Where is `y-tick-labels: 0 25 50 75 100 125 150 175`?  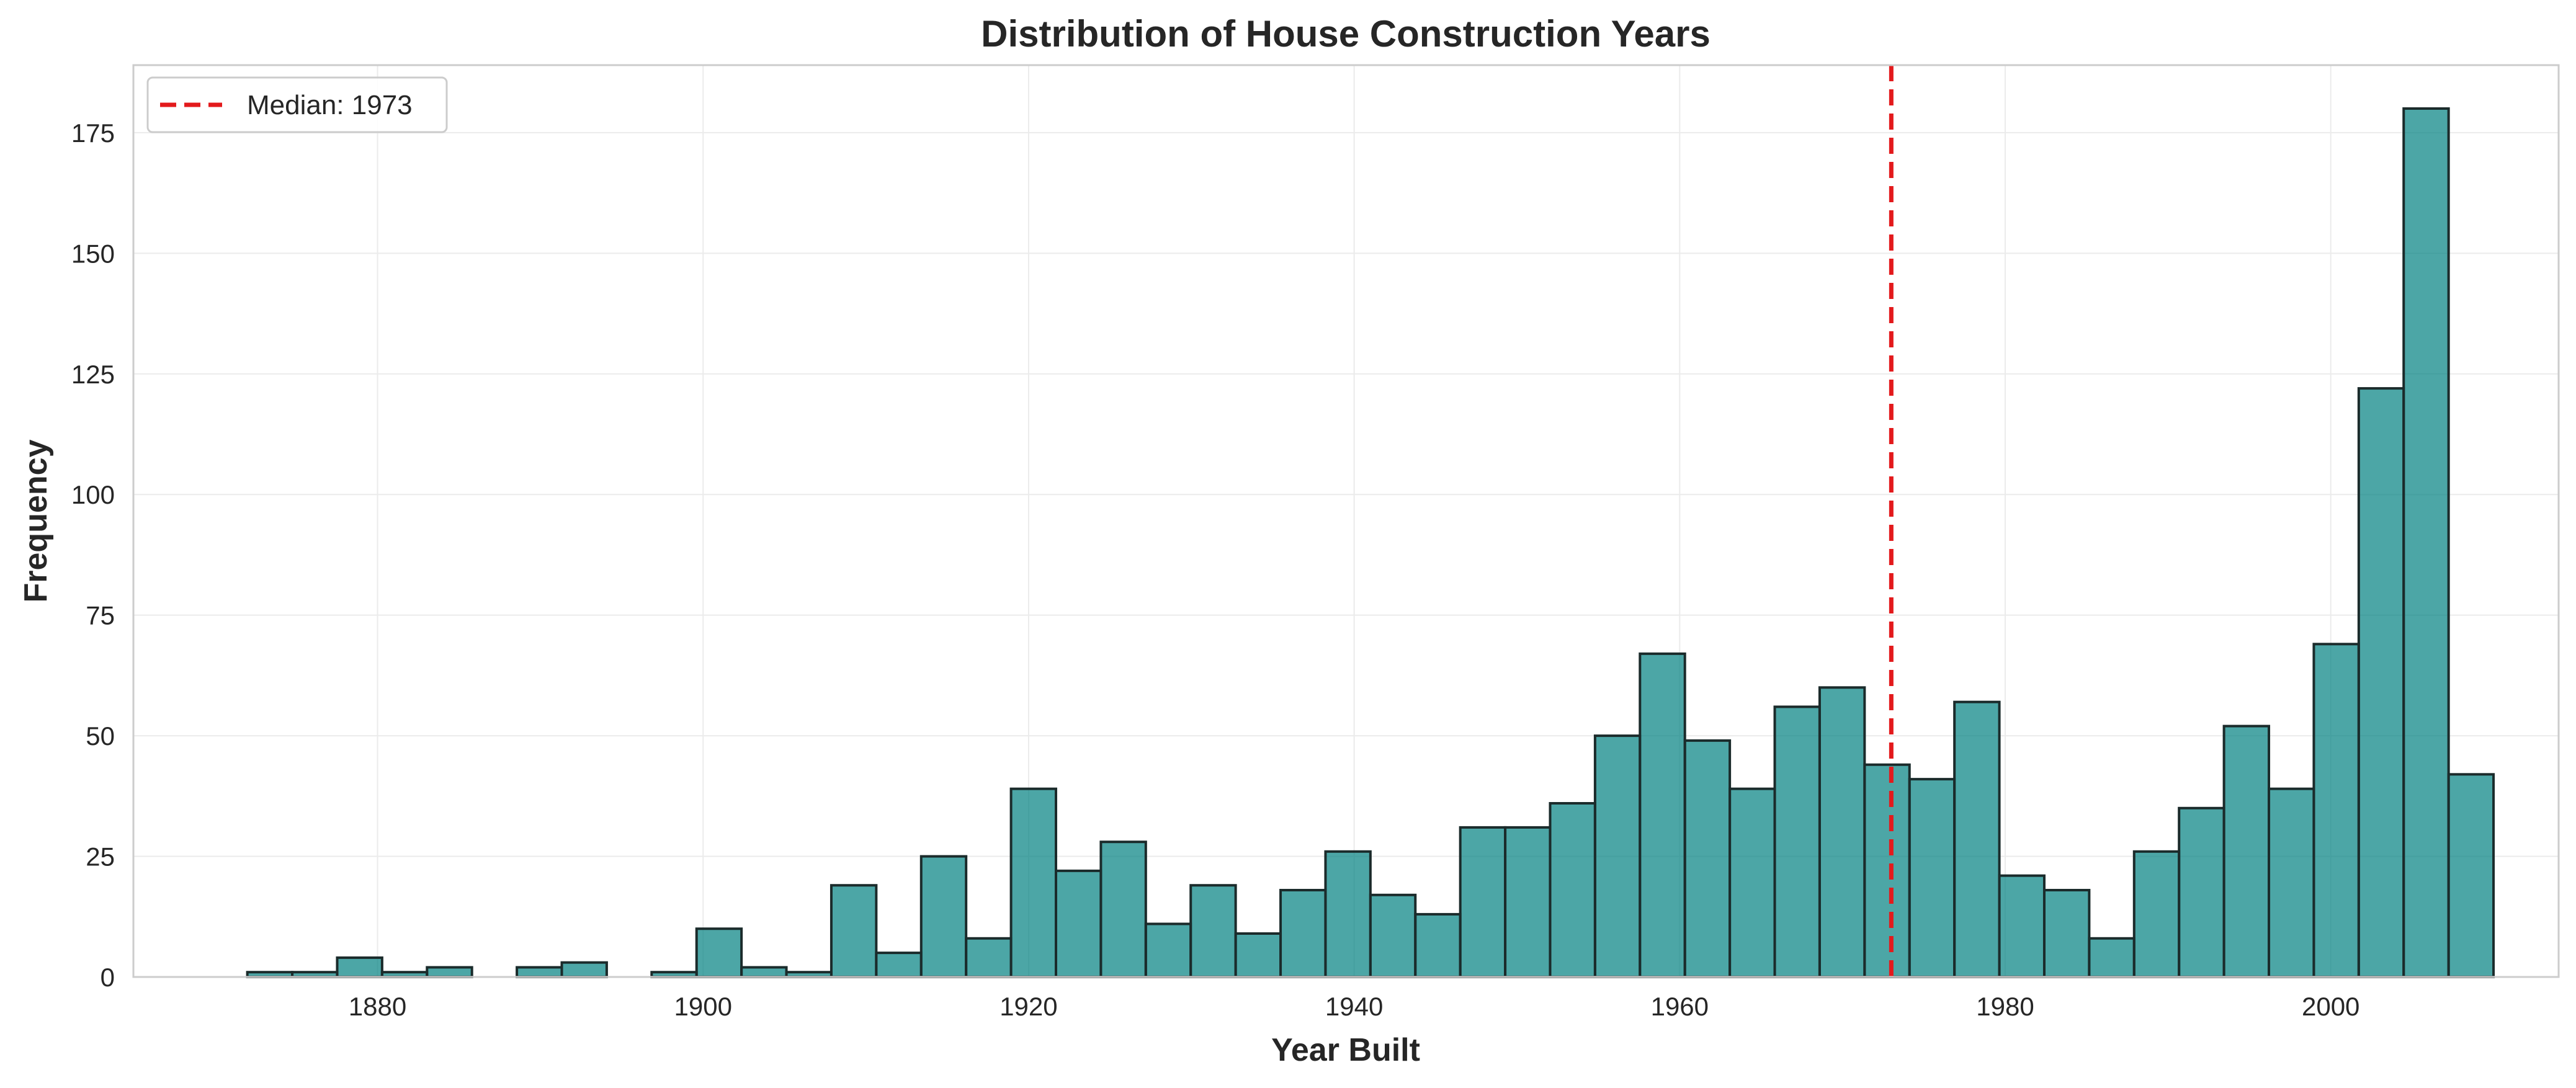 y-tick-labels: 0 25 50 75 100 125 150 175 is located at coordinates (93, 555).